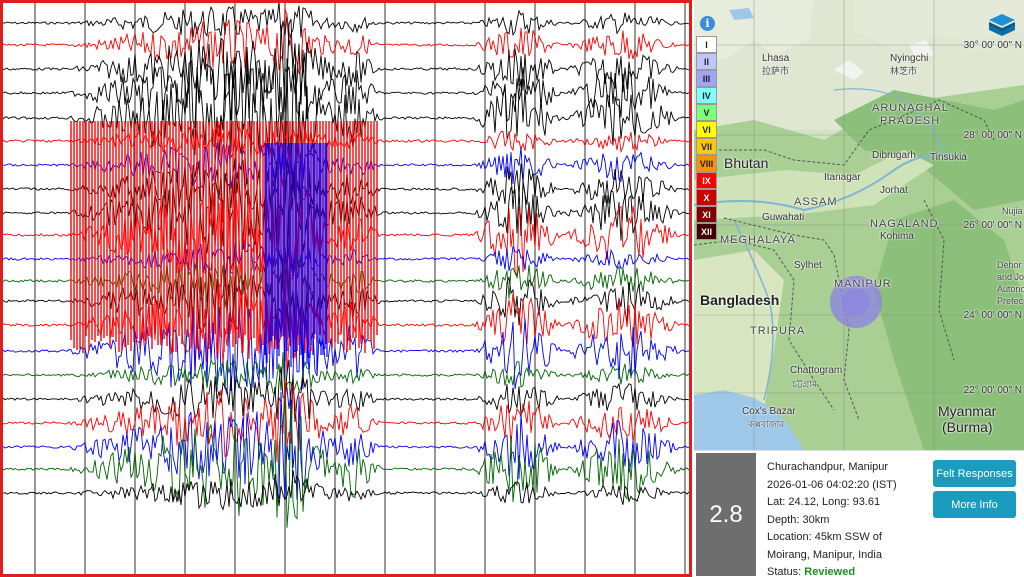 This screenshot has height=577, width=1024. Describe the element at coordinates (726, 514) in the screenshot. I see `magnitude-box: 2.8` at that location.